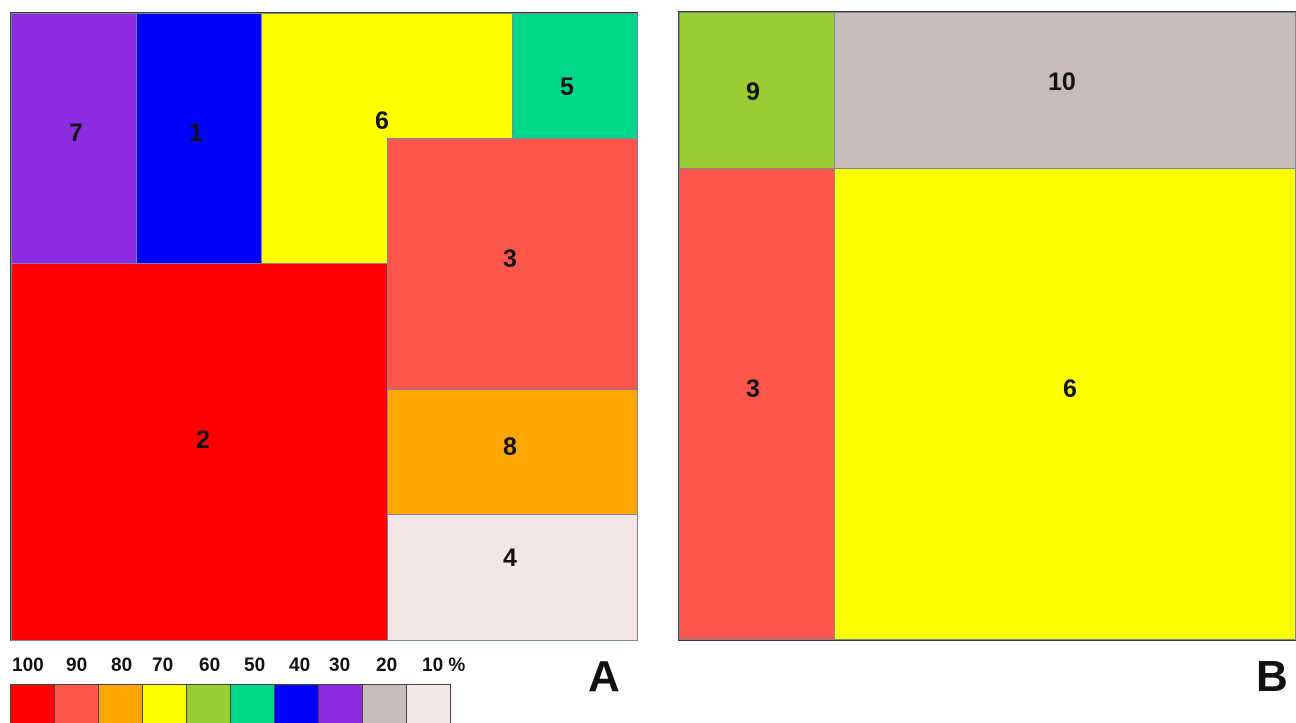 This screenshot has height=723, width=1296. I want to click on cell-b-9-label: 9, so click(753, 92).